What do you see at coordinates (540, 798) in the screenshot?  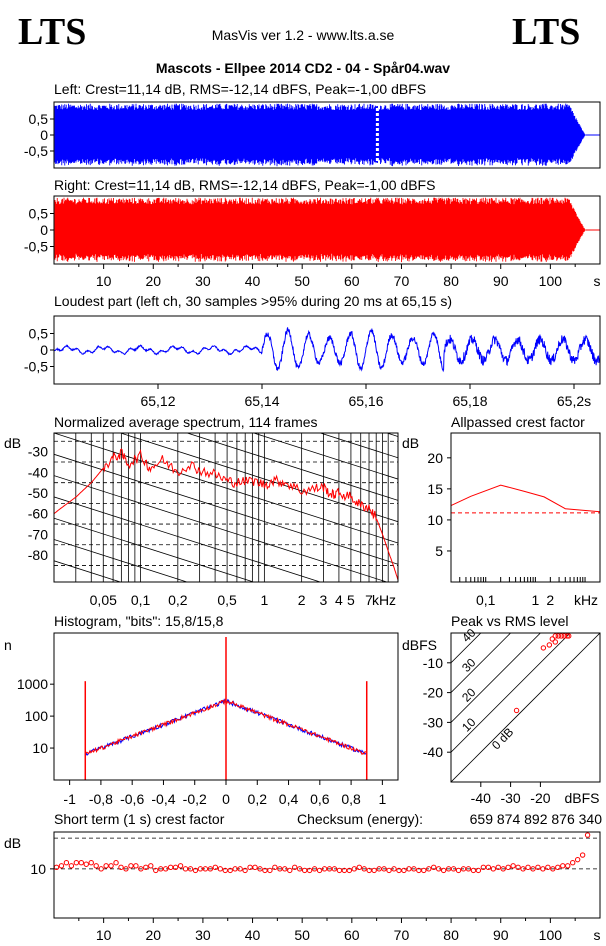 I see `peak-rms-xtick: -20` at bounding box center [540, 798].